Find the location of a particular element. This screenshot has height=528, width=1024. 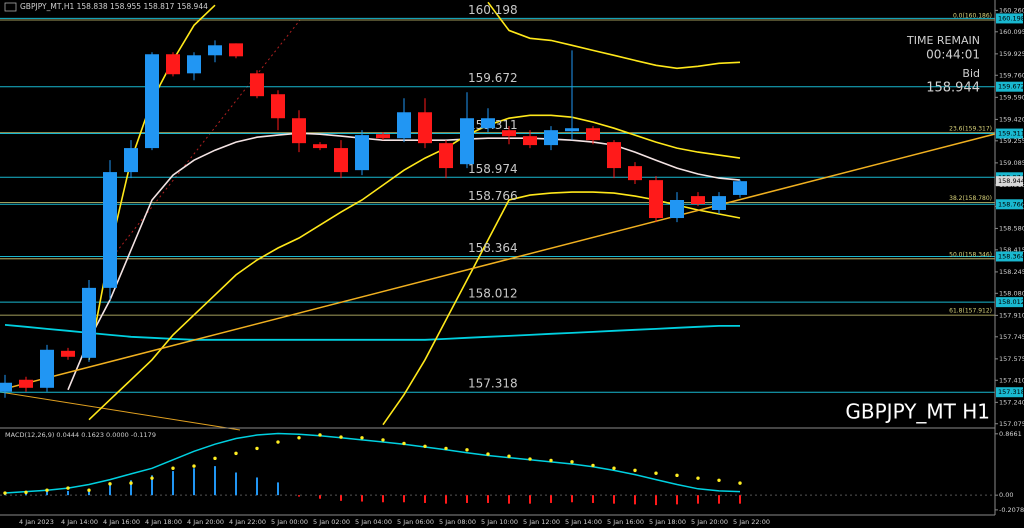

x-tick-label: 5 Jan 02:00 is located at coordinates (331, 522).